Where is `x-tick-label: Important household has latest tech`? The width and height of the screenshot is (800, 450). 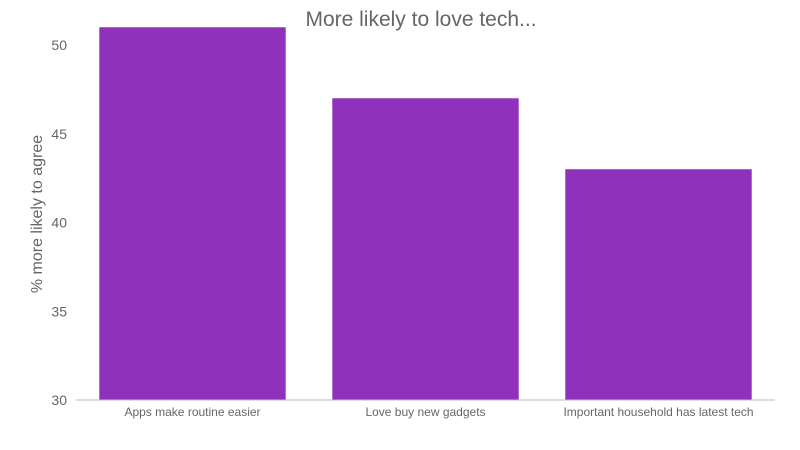
x-tick-label: Important household has latest tech is located at coordinates (658, 412).